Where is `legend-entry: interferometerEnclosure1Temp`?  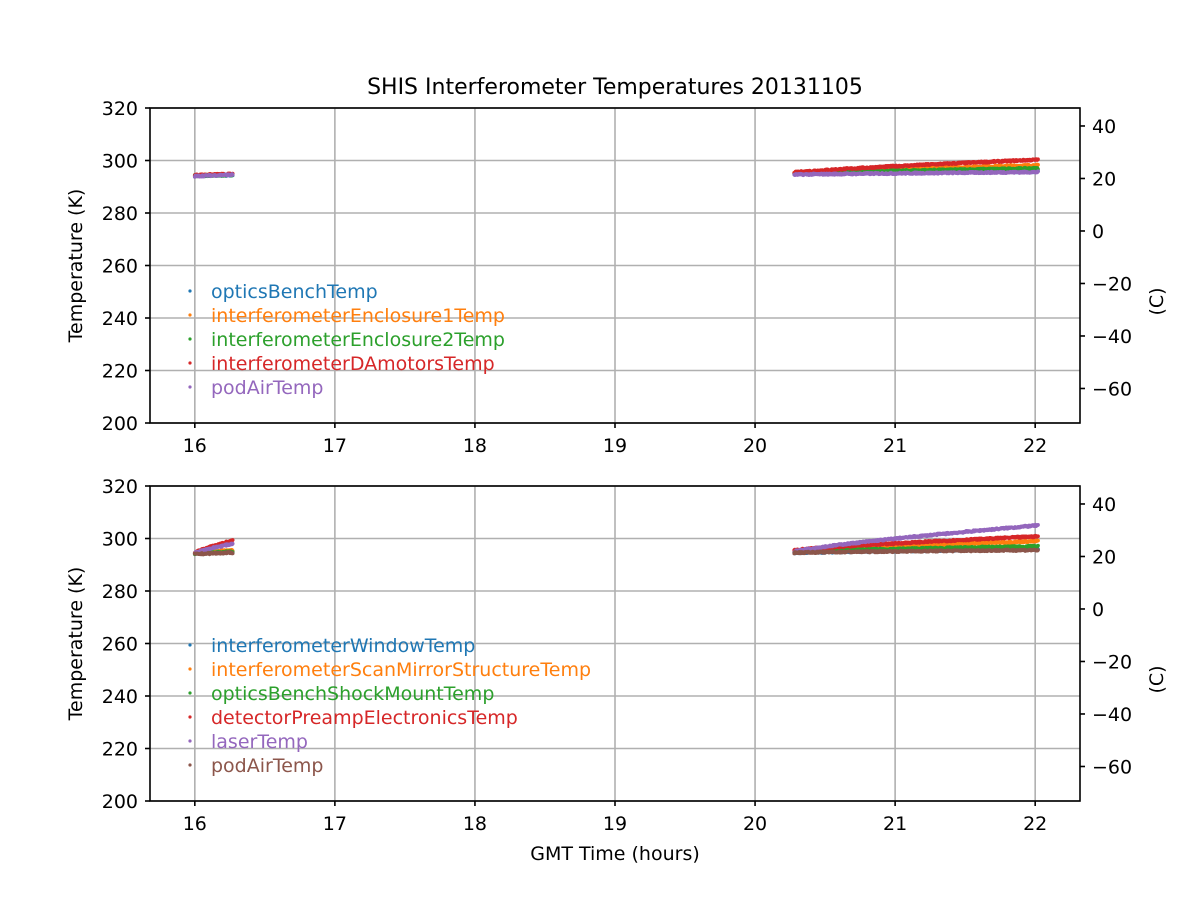
legend-entry: interferometerEnclosure1Temp is located at coordinates (358, 316).